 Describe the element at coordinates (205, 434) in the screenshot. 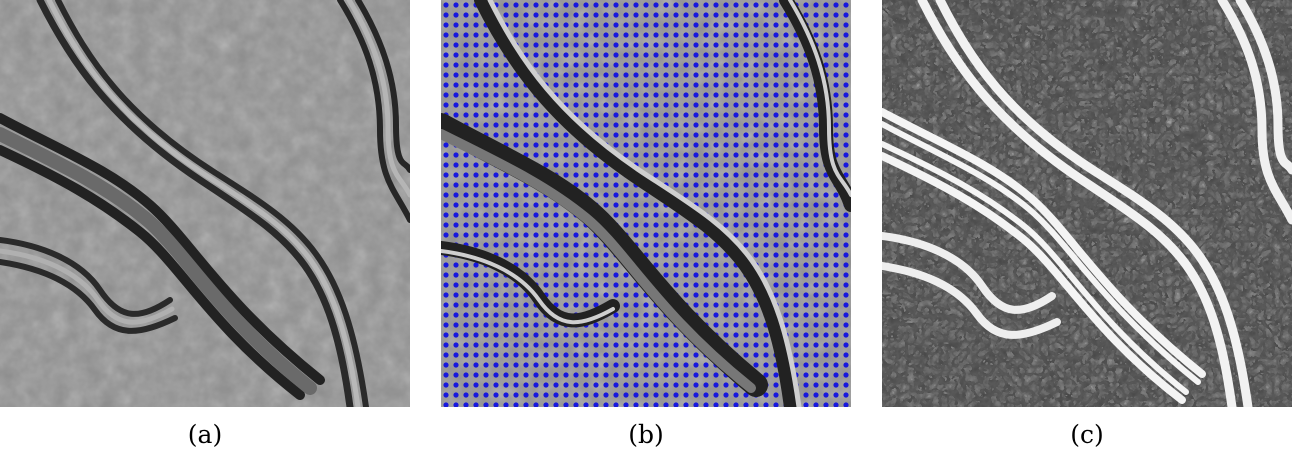

I see `caption-a: (a)` at that location.